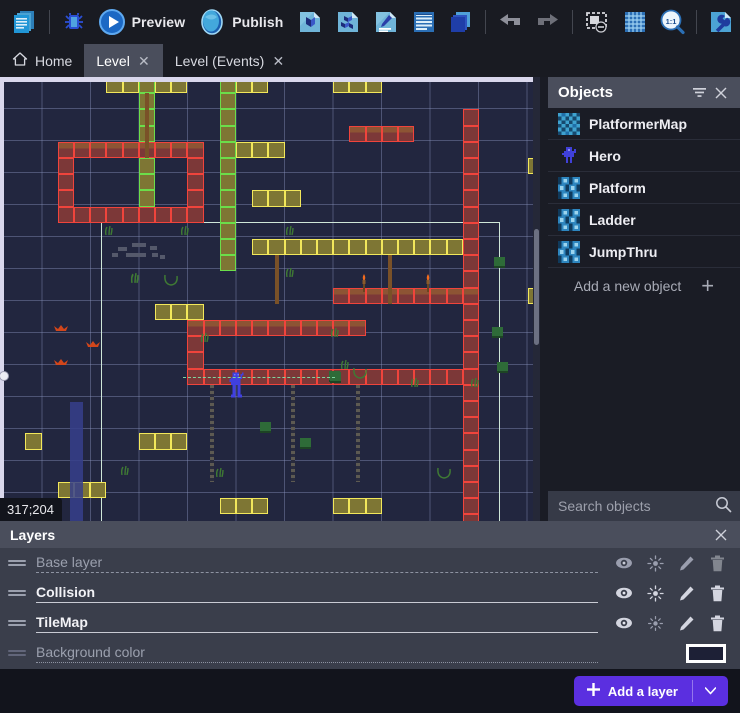 The width and height of the screenshot is (740, 713). What do you see at coordinates (278, 60) in the screenshot?
I see `tab-close-level-events: ✕` at bounding box center [278, 60].